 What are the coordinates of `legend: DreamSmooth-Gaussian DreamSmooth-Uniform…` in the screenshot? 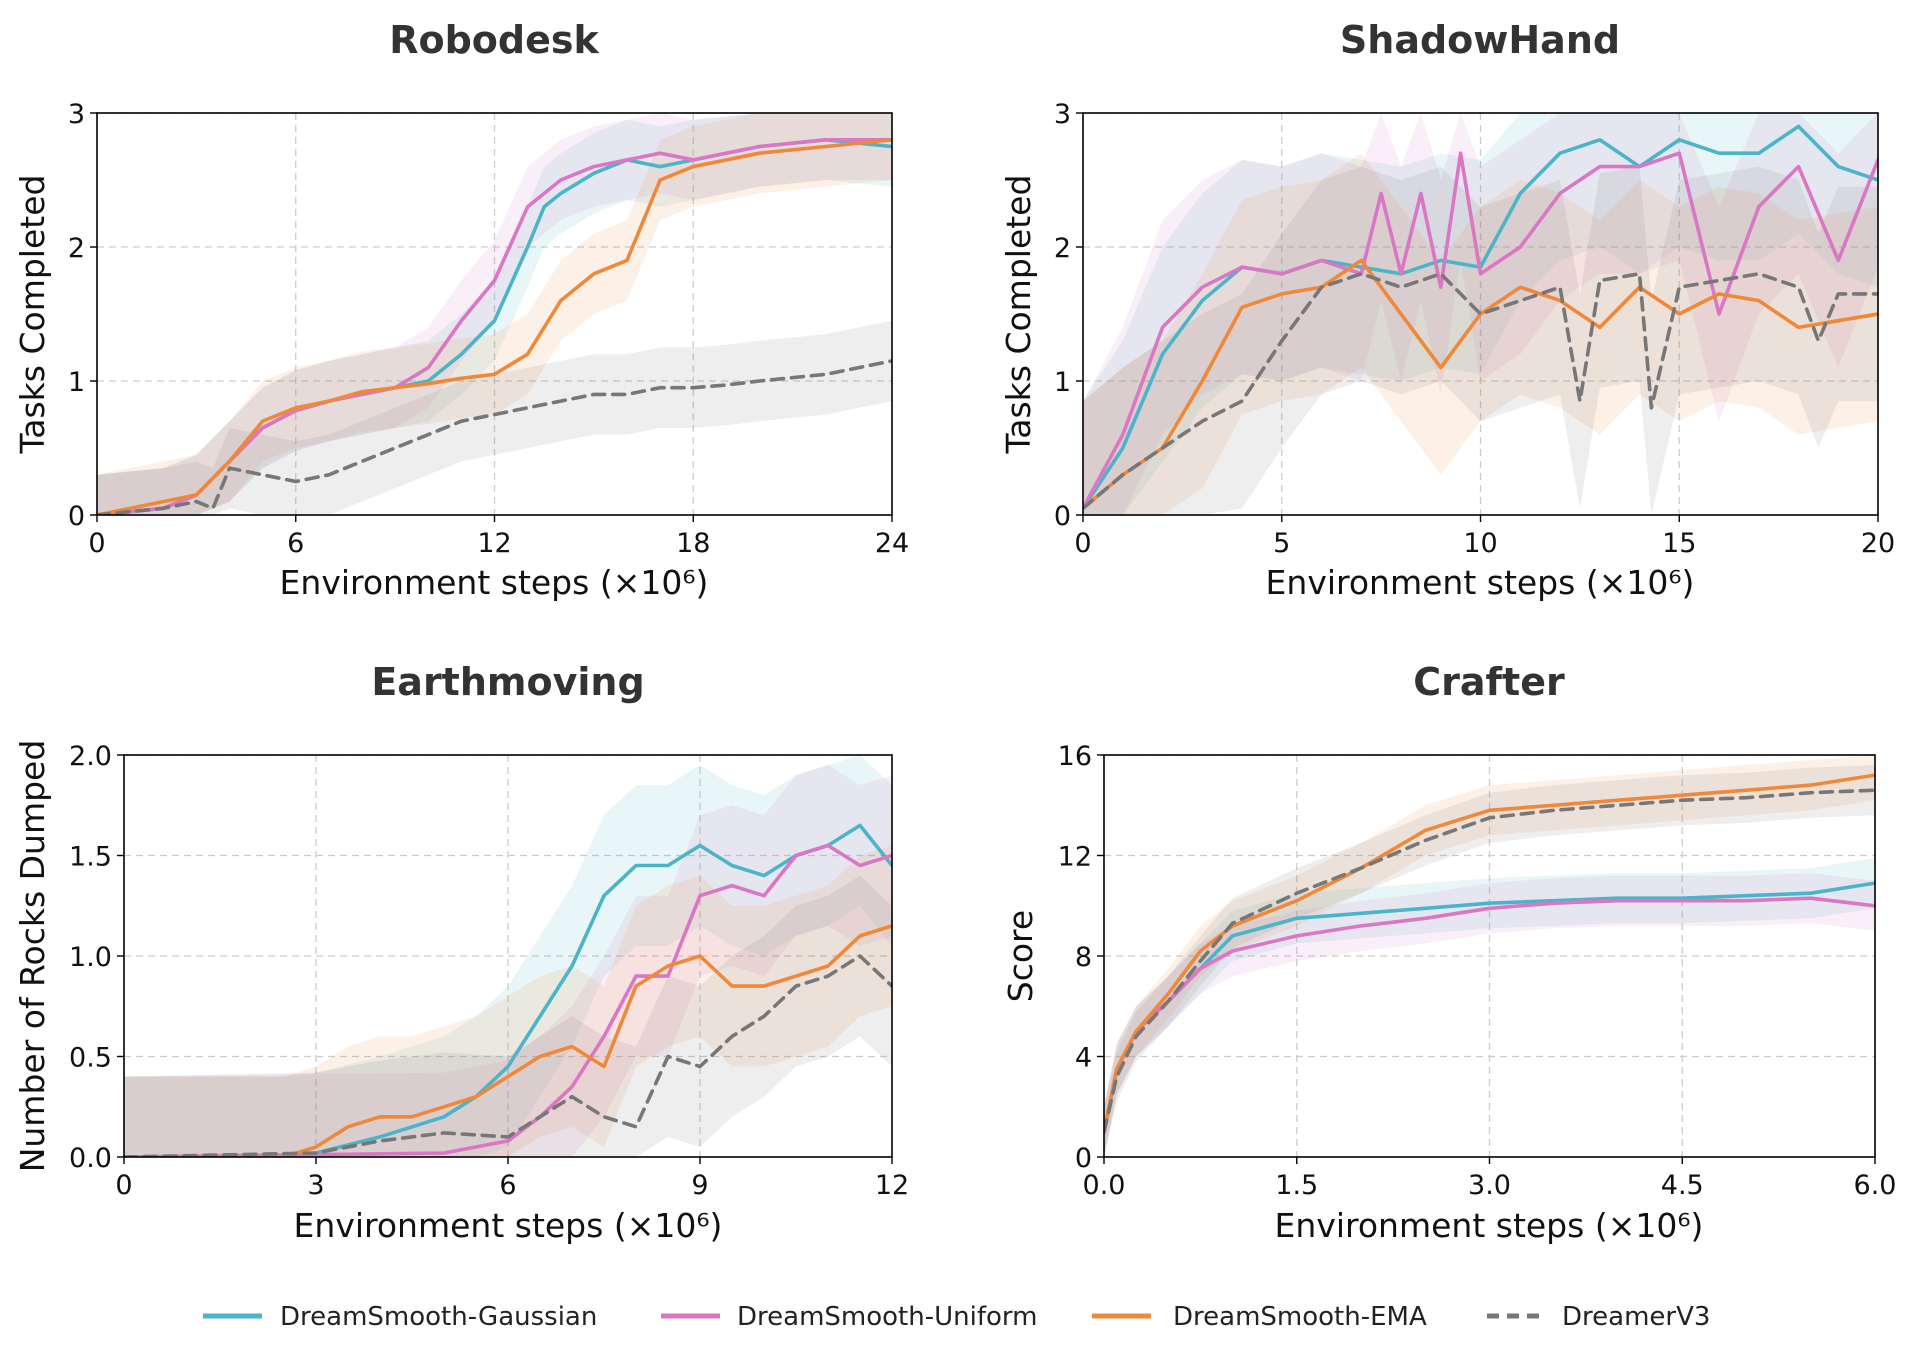 It's located at (956, 1317).